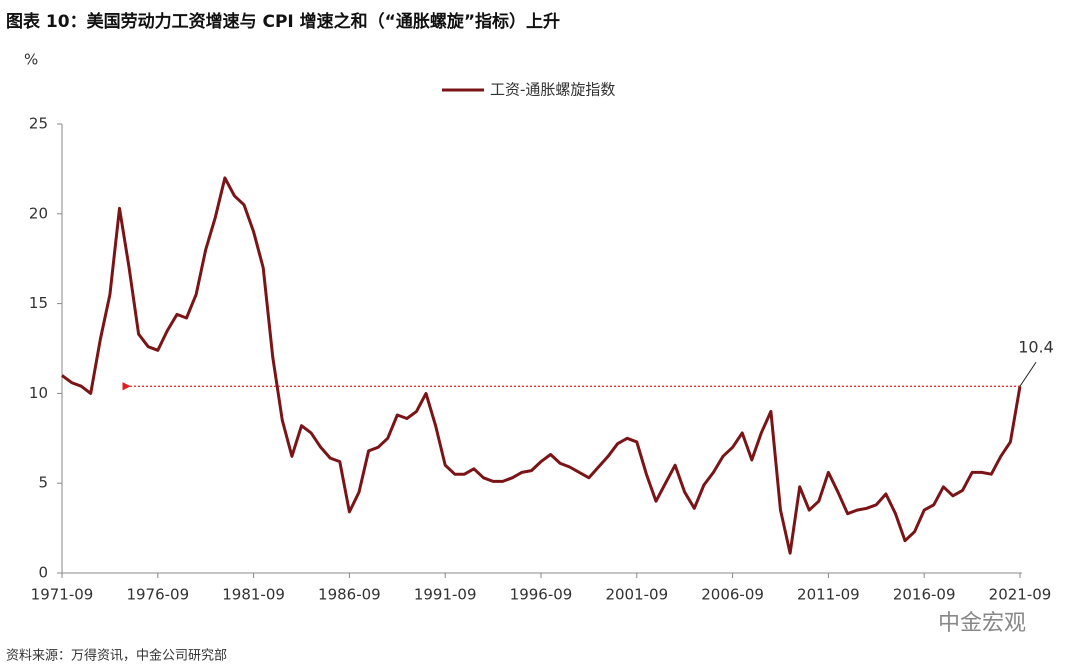 This screenshot has height=670, width=1080. What do you see at coordinates (38, 393) in the screenshot?
I see `y-tick-label: 10` at bounding box center [38, 393].